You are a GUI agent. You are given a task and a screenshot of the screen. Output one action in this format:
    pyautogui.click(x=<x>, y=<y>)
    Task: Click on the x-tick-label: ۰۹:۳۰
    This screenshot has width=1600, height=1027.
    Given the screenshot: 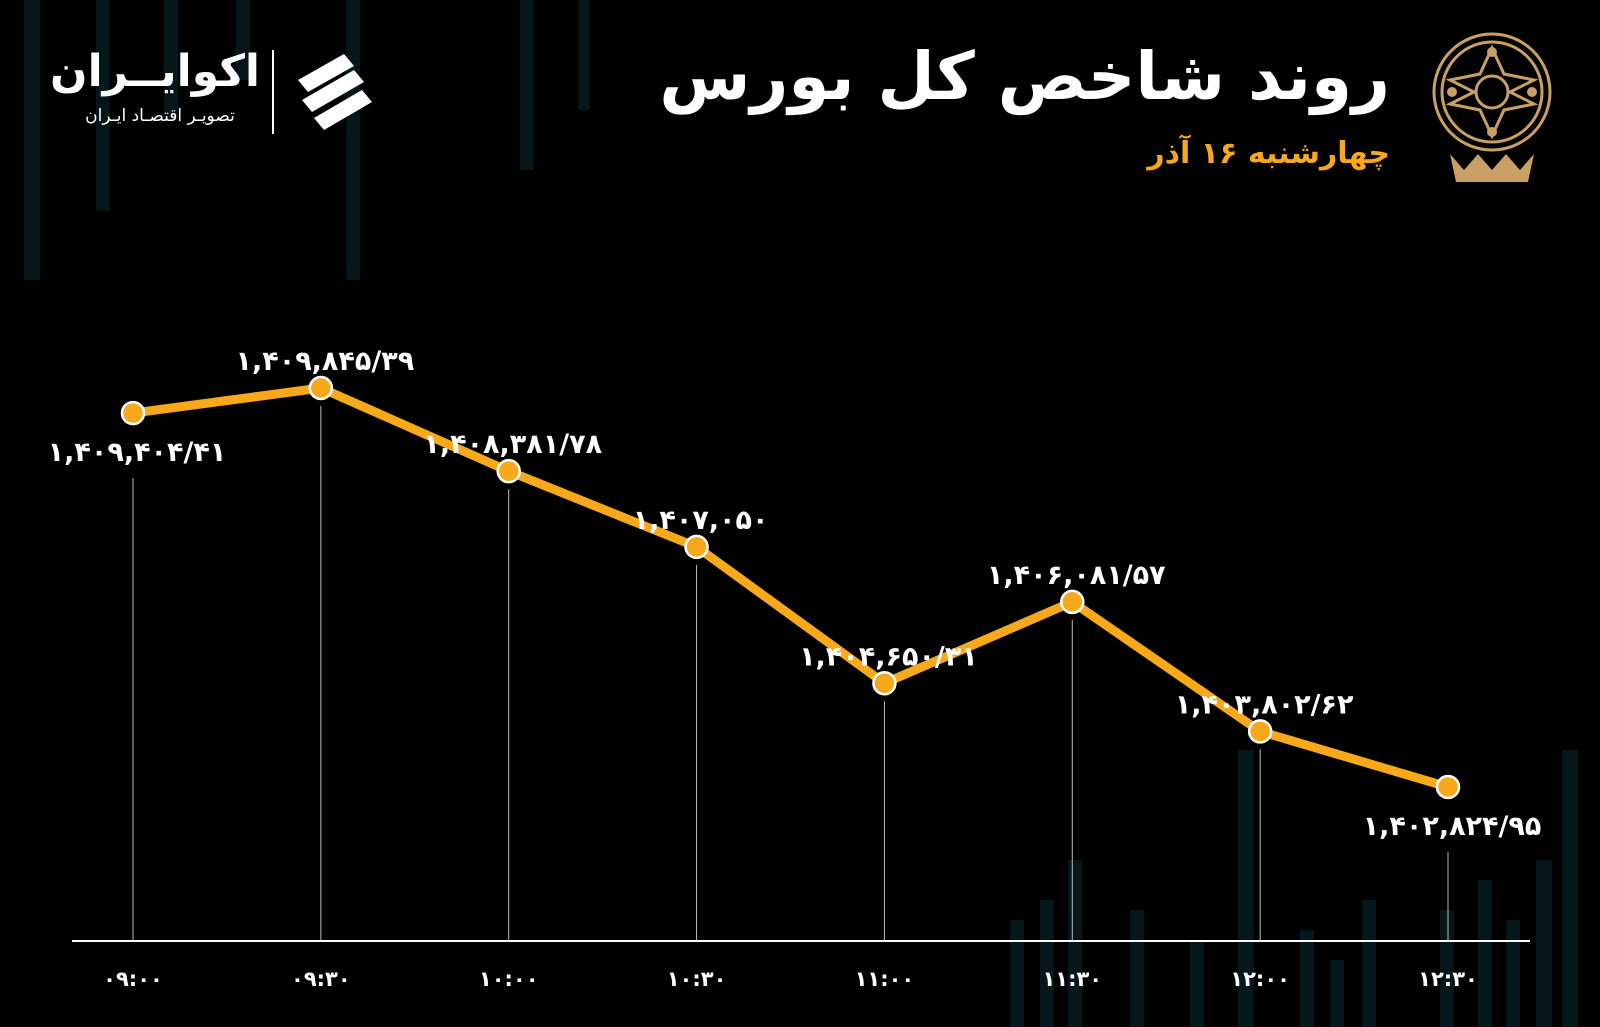 What is the action you would take?
    pyautogui.click(x=321, y=979)
    